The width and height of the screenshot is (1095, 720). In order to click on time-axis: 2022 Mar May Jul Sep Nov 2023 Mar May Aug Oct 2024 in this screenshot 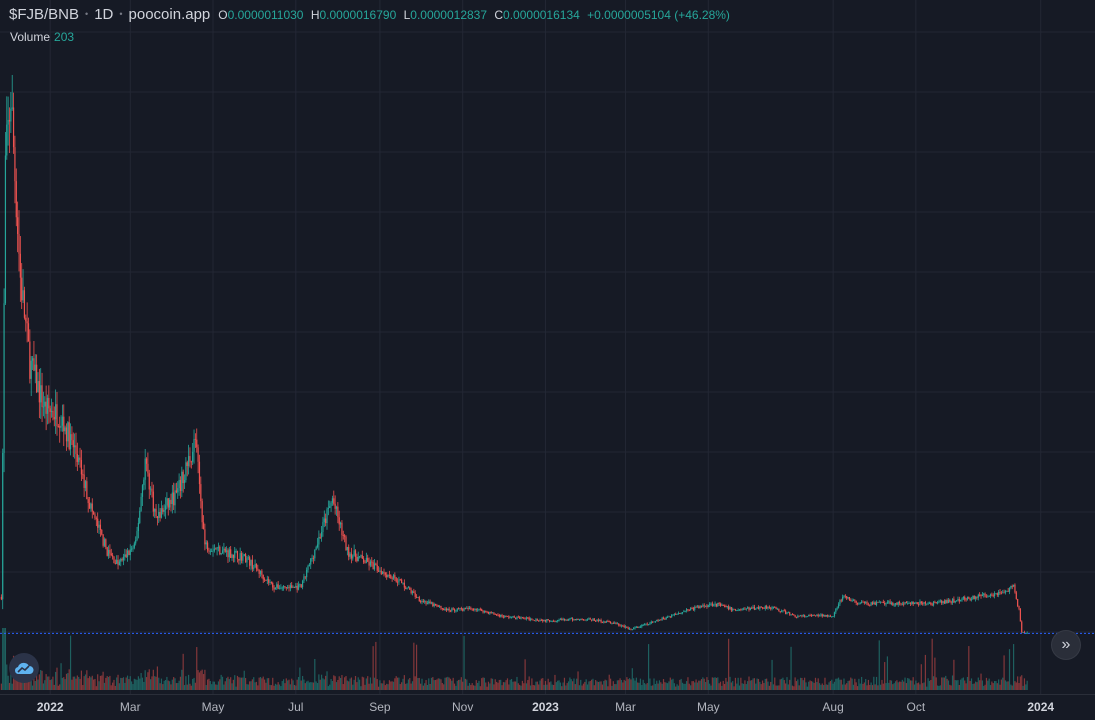, I will do `click(547, 707)`.